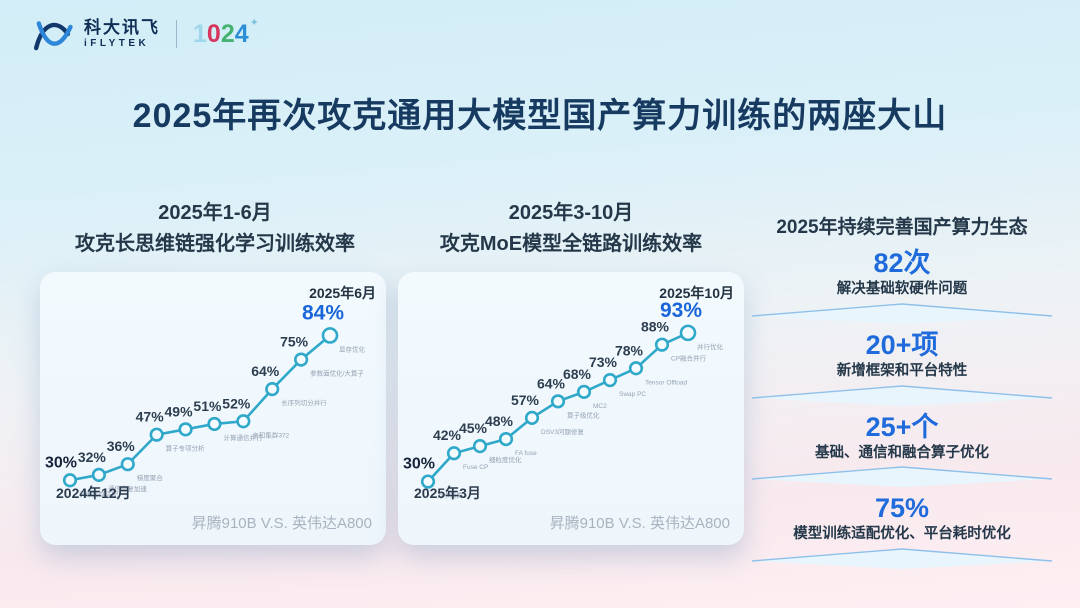 The image size is (1080, 608). What do you see at coordinates (243, 437) in the screenshot?
I see `svg-text: 计算通信并行` at bounding box center [243, 437].